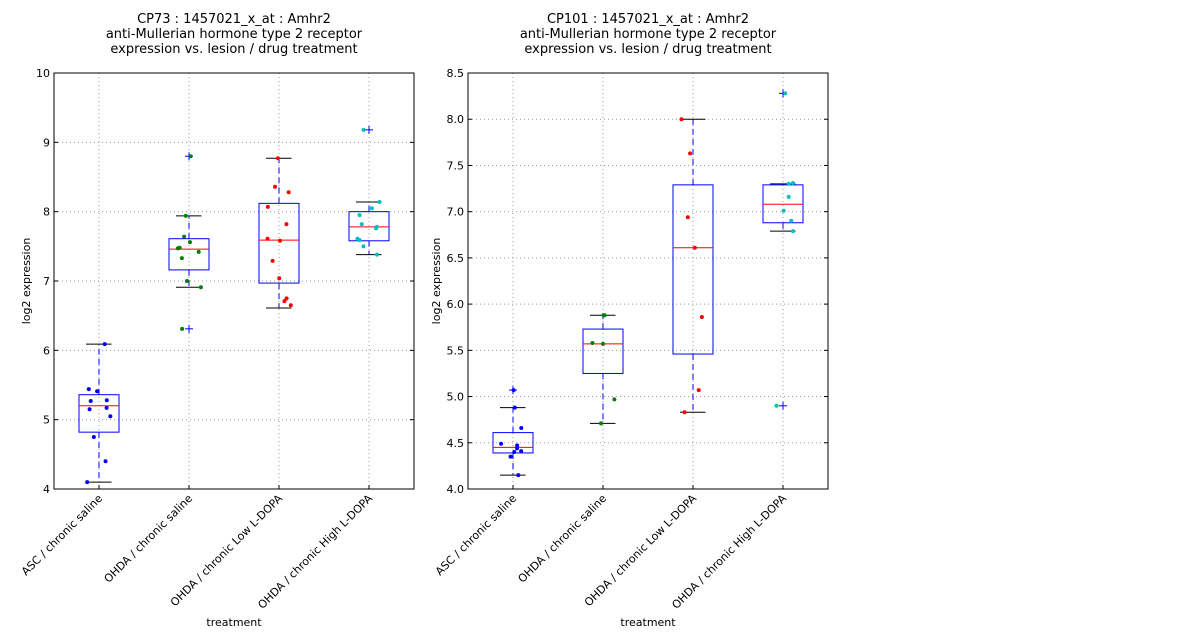 Image resolution: width=1200 pixels, height=644 pixels. Describe the element at coordinates (234, 622) in the screenshot. I see `x-axis-label: treatment` at that location.